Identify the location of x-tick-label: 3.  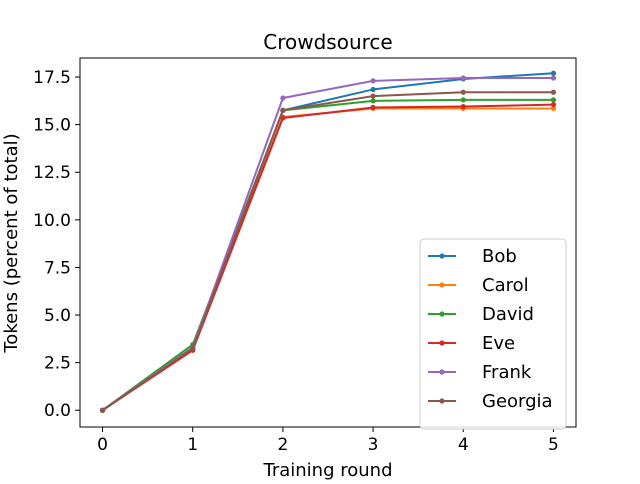
(373, 445).